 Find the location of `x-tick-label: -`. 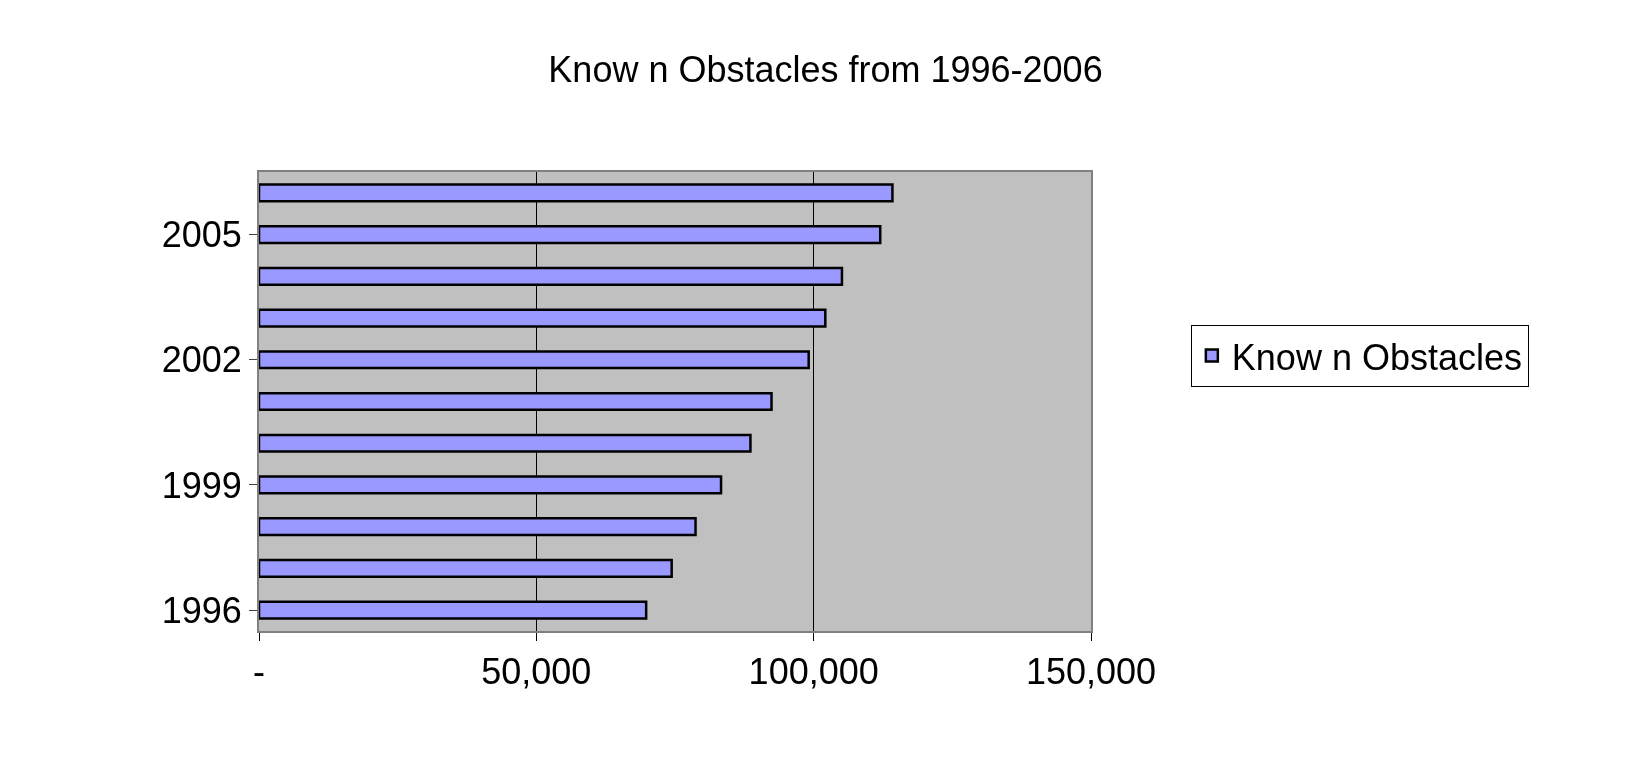

x-tick-label: - is located at coordinates (259, 672).